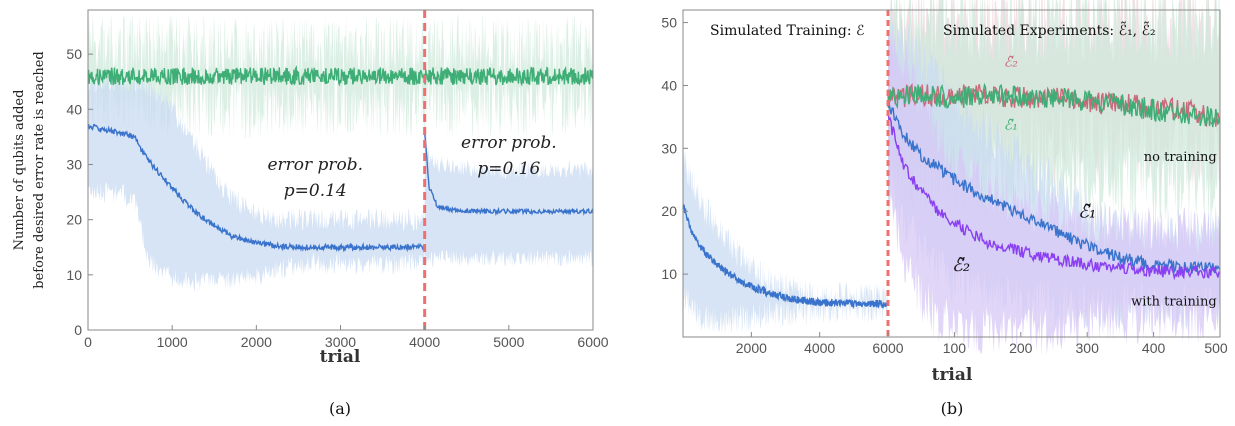 This screenshot has width=1235, height=426. Describe the element at coordinates (1174, 302) in the screenshot. I see `note-1: with training` at that location.